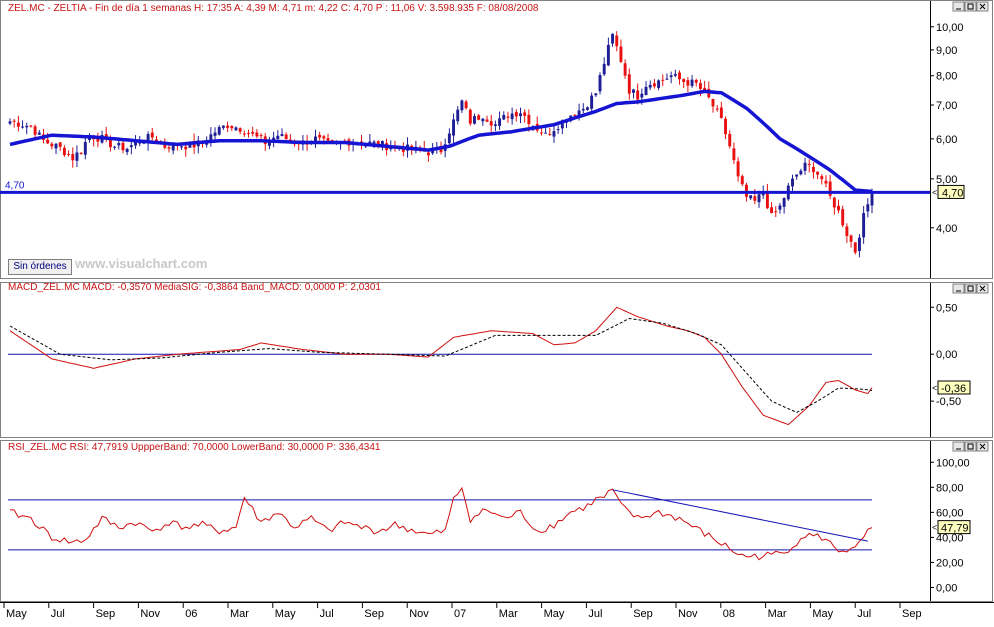 This screenshot has width=994, height=627. I want to click on price-y-tick-label: 7,00, so click(946, 106).